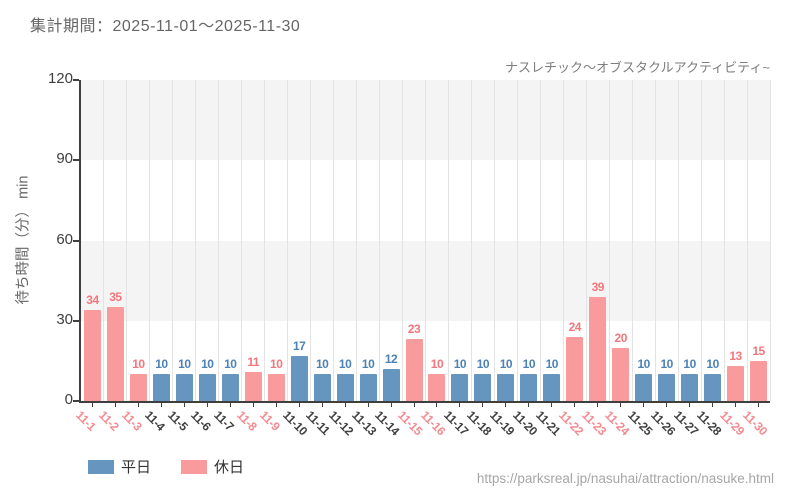  What do you see at coordinates (598, 286) in the screenshot?
I see `bar-value-label: 39` at bounding box center [598, 286].